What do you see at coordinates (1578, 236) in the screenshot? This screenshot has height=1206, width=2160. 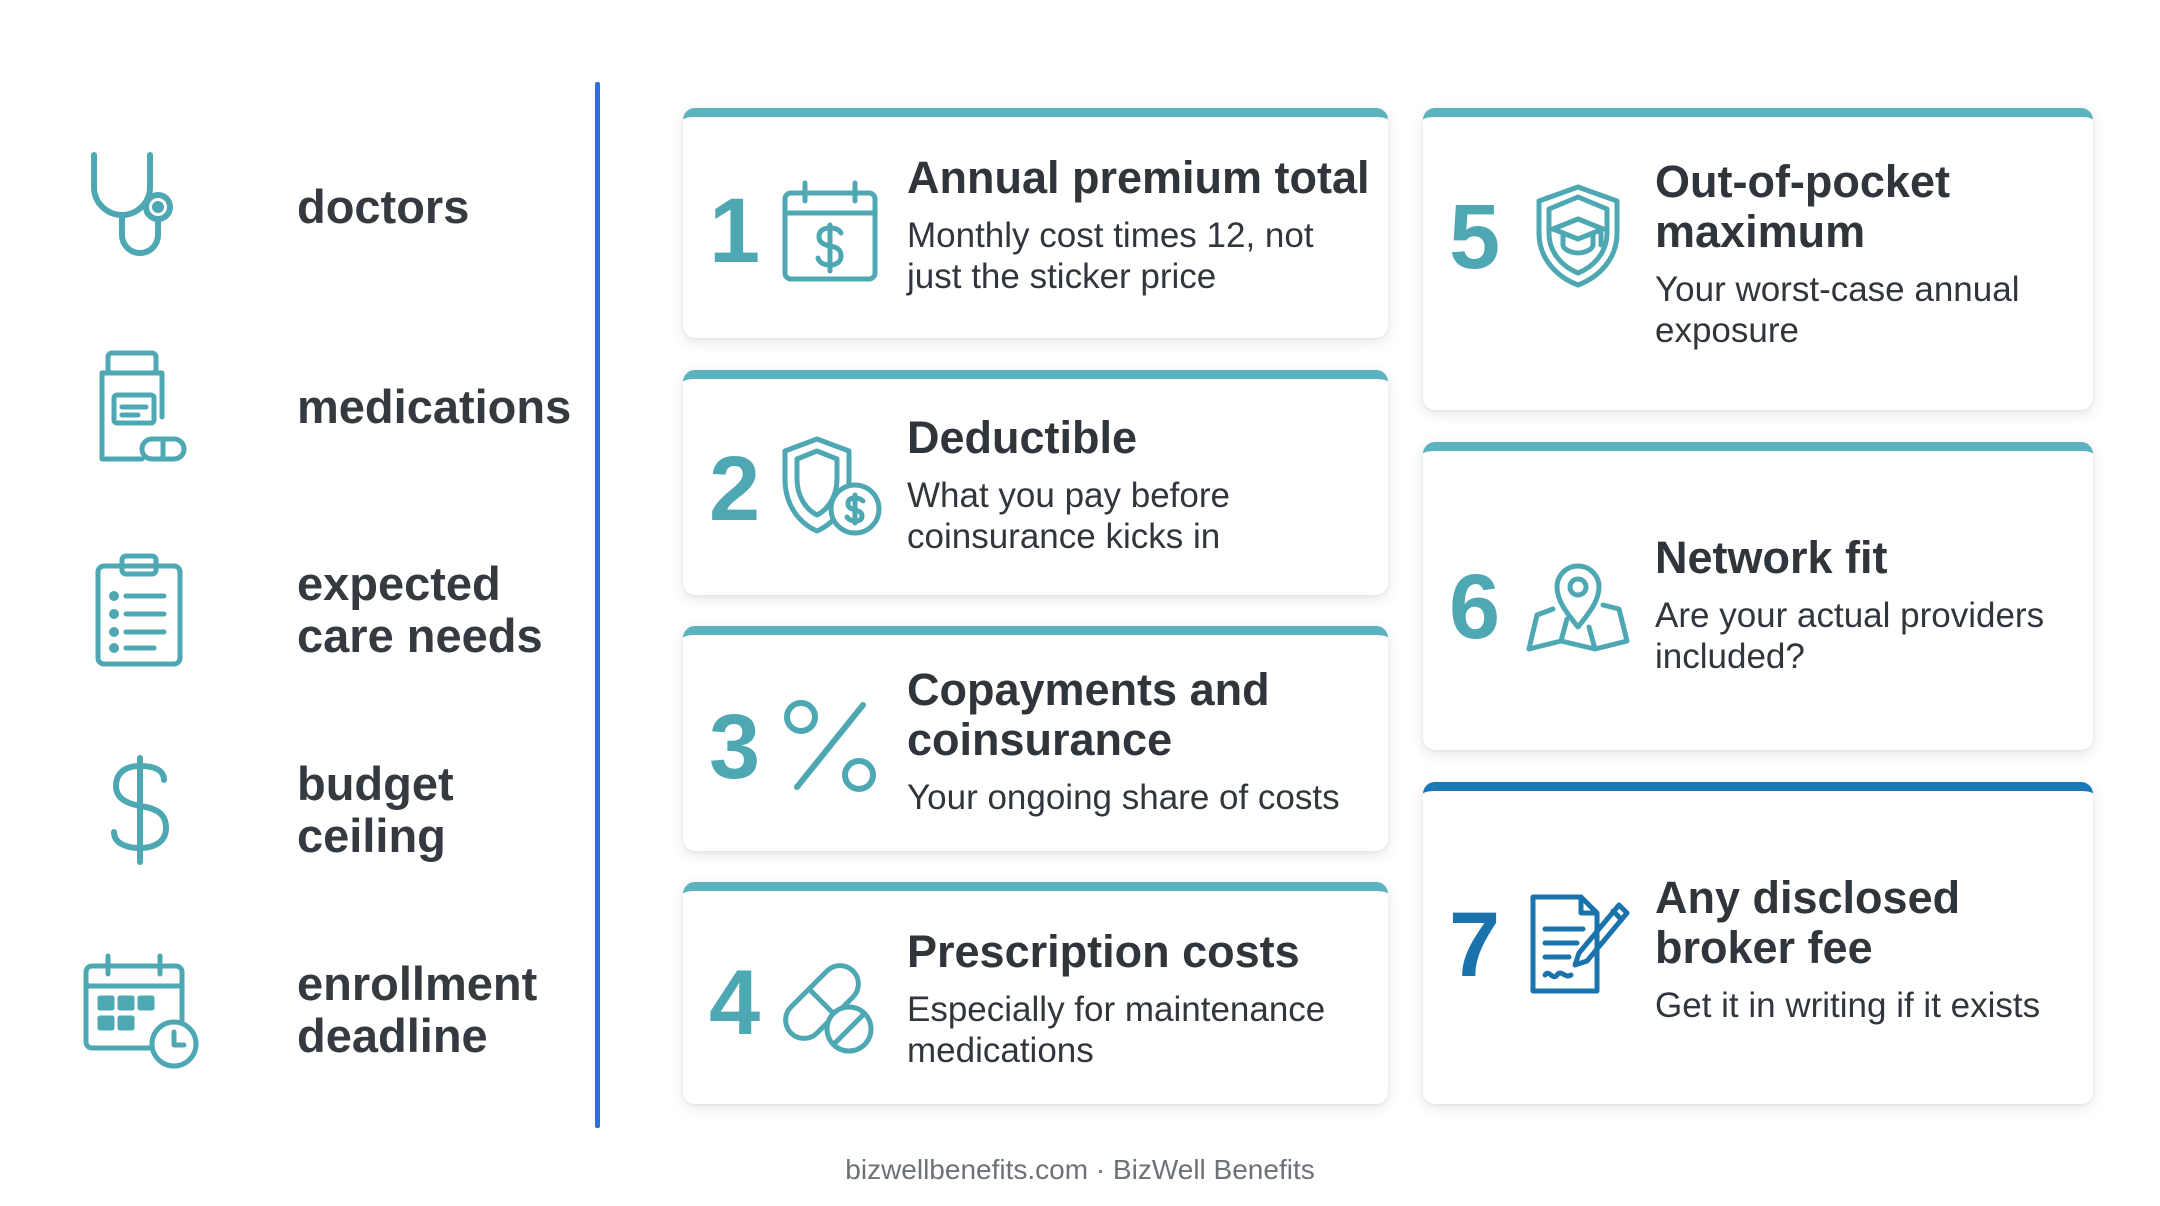 I see `shield-graduation-cap-icon` at bounding box center [1578, 236].